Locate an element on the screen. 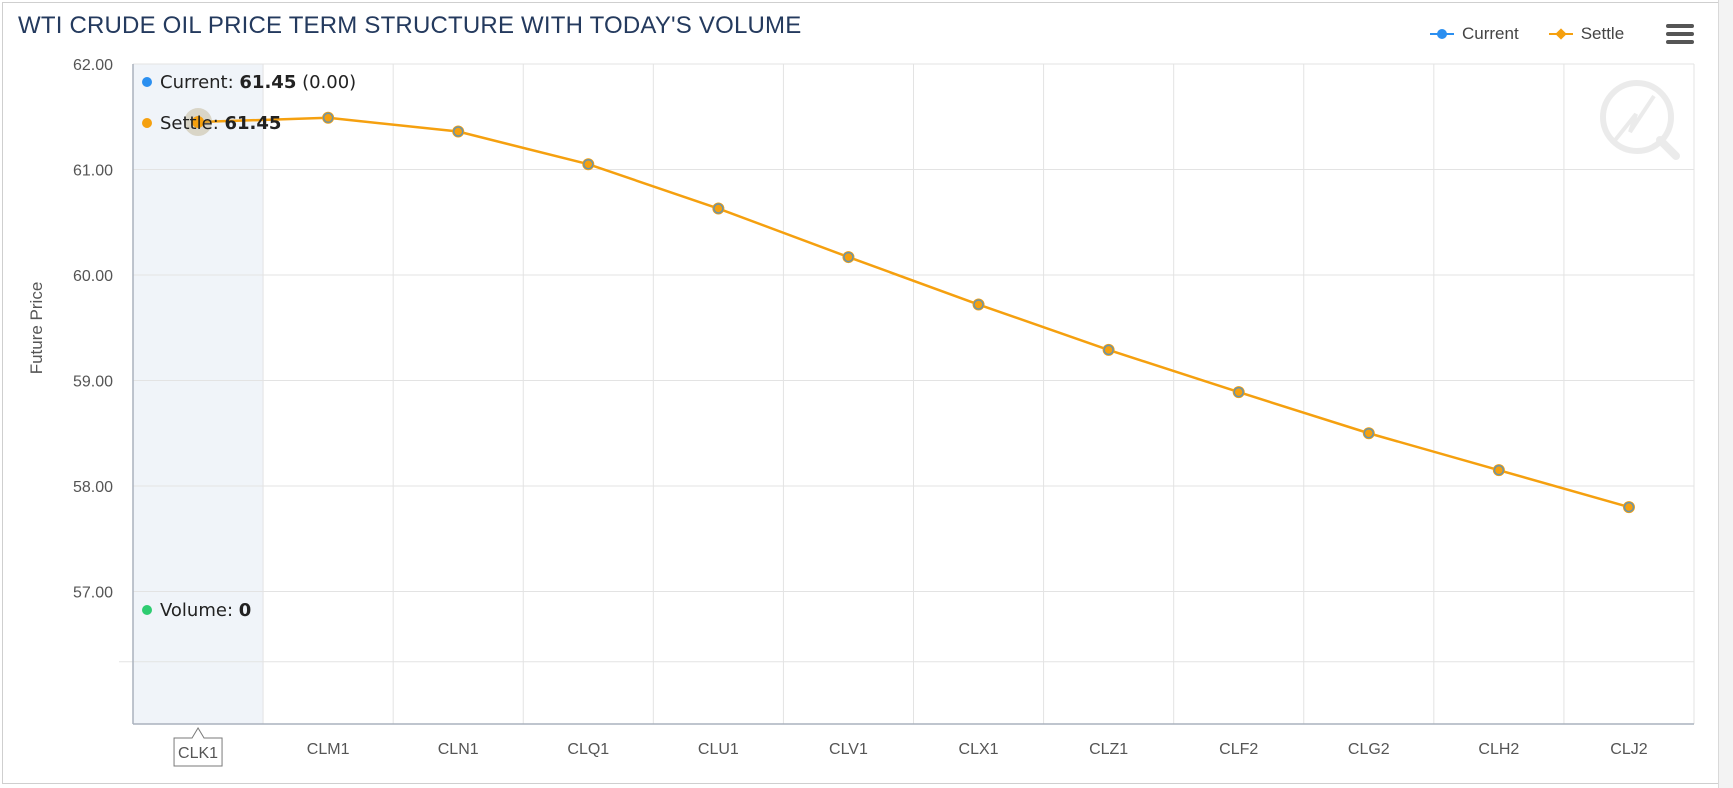  hover-point-settle is located at coordinates (198, 122).